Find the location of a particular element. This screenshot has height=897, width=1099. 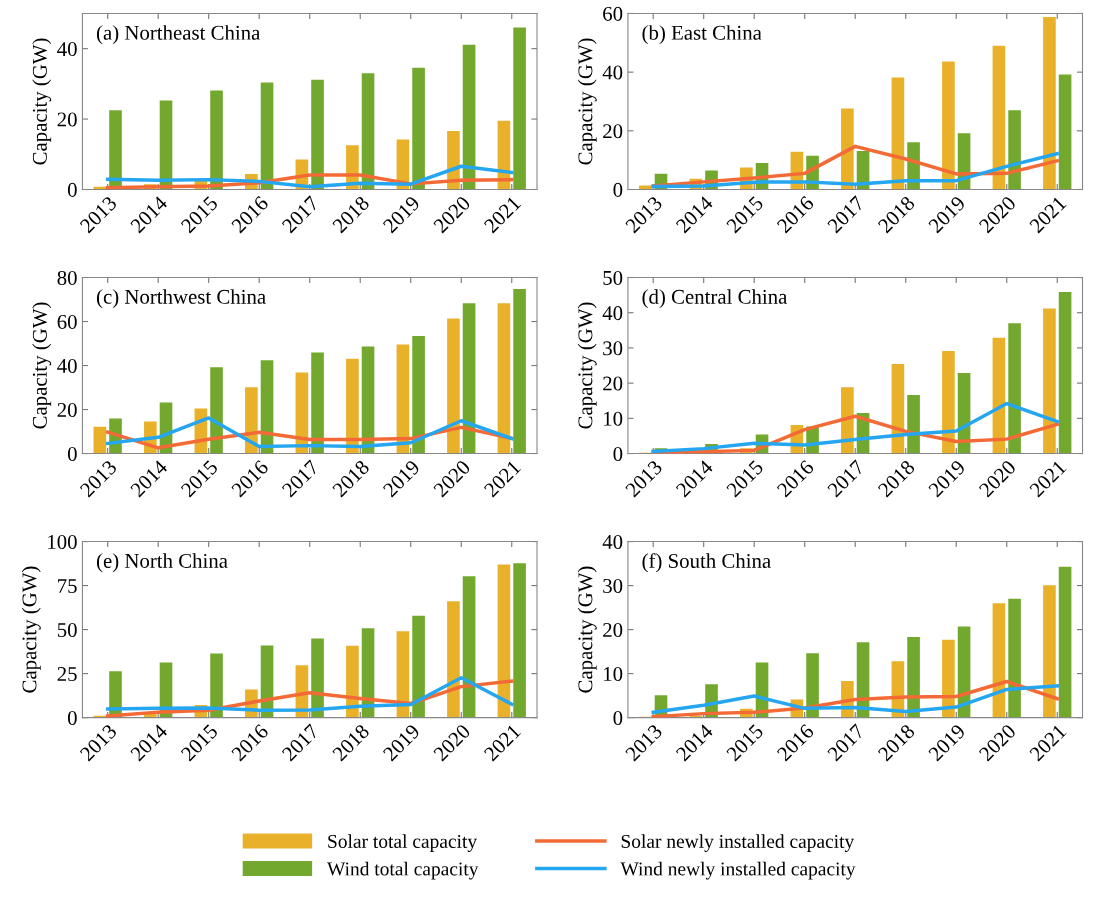

legend-label: Wind newly installed capacity is located at coordinates (738, 870).